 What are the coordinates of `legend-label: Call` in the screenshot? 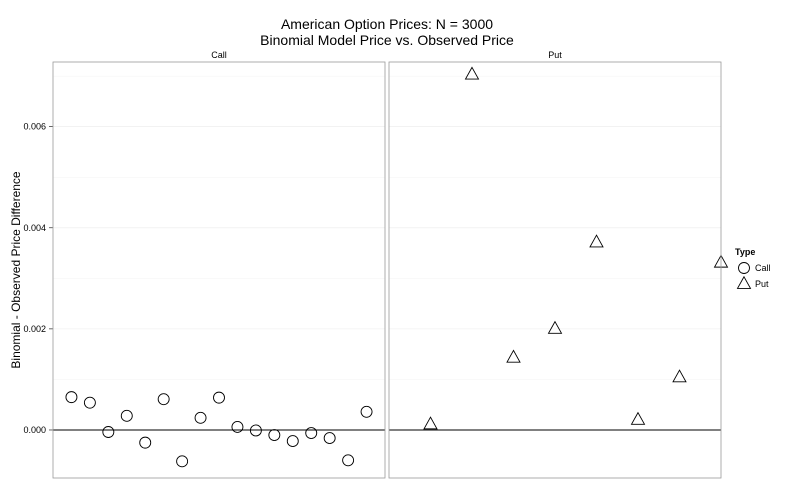 It's located at (763, 268).